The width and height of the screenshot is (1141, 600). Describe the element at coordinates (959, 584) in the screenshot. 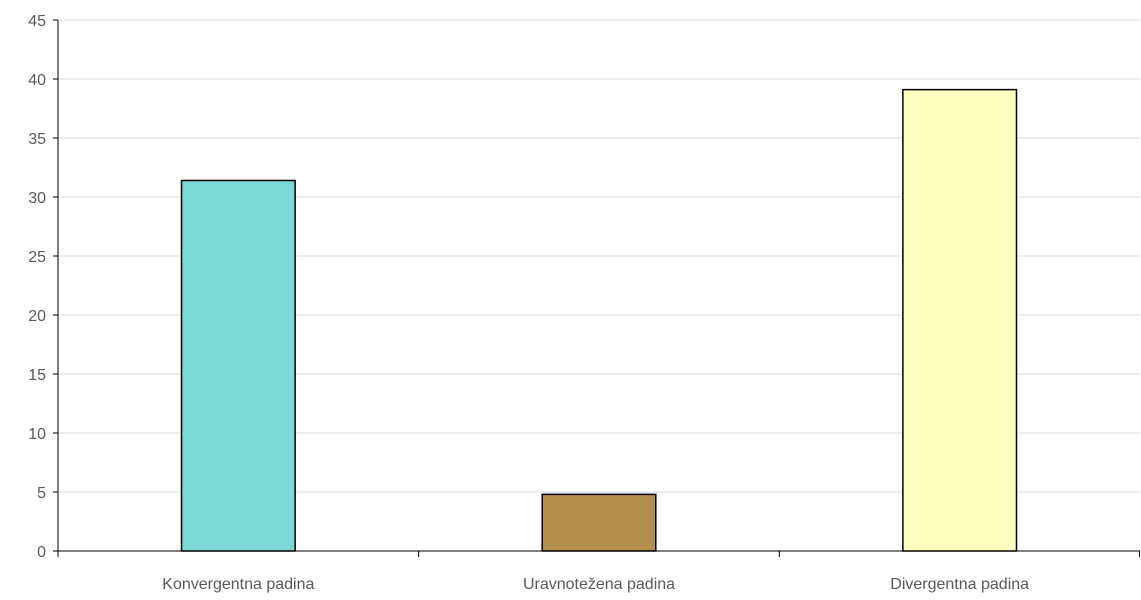

I see `x-category-label: Divergentna padina` at that location.